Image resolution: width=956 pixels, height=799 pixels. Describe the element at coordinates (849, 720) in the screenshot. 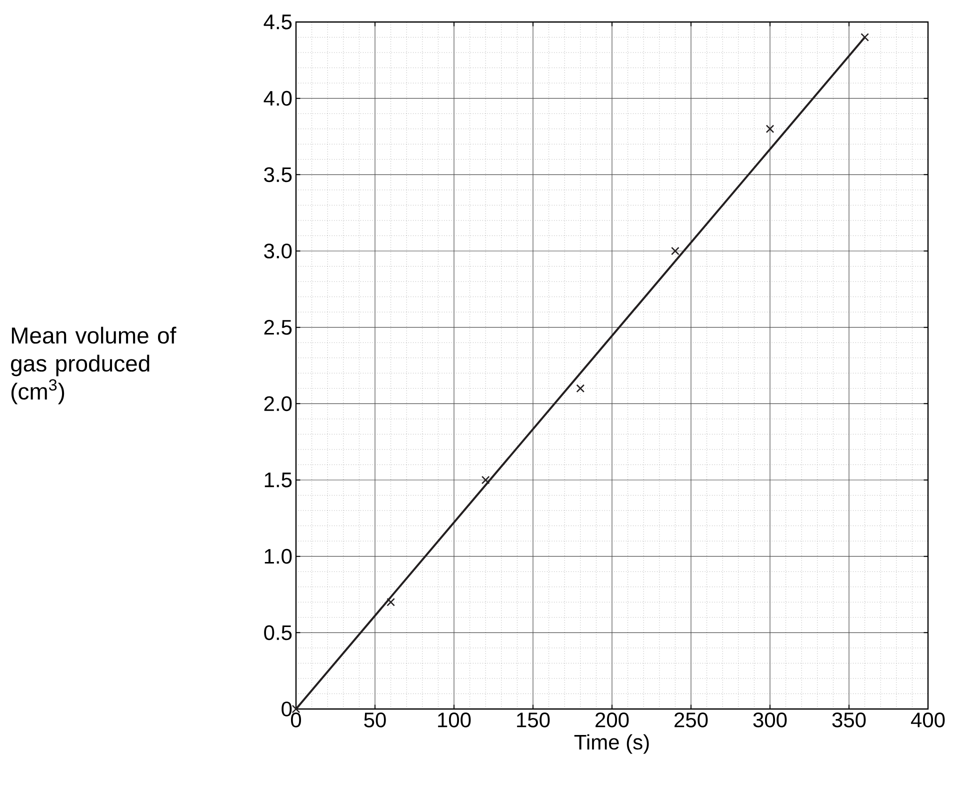

I see `x-tick-label: 350` at that location.